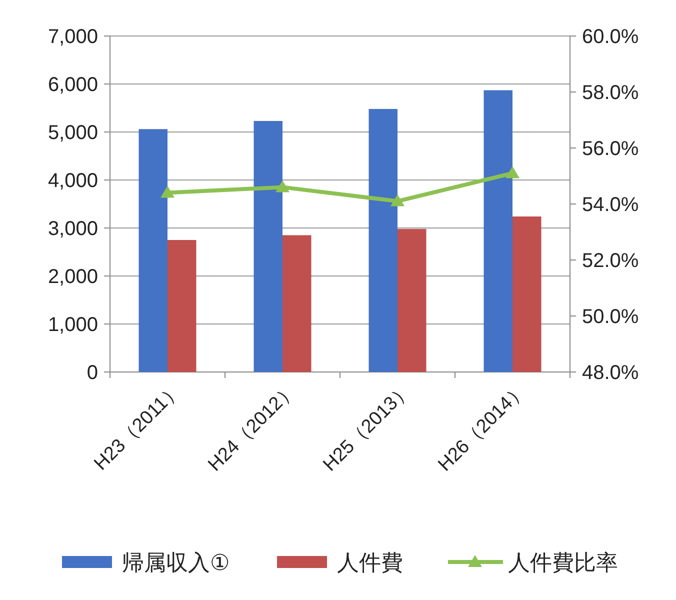  Describe the element at coordinates (610, 261) in the screenshot. I see `y2-tick-label: 52.0%` at that location.